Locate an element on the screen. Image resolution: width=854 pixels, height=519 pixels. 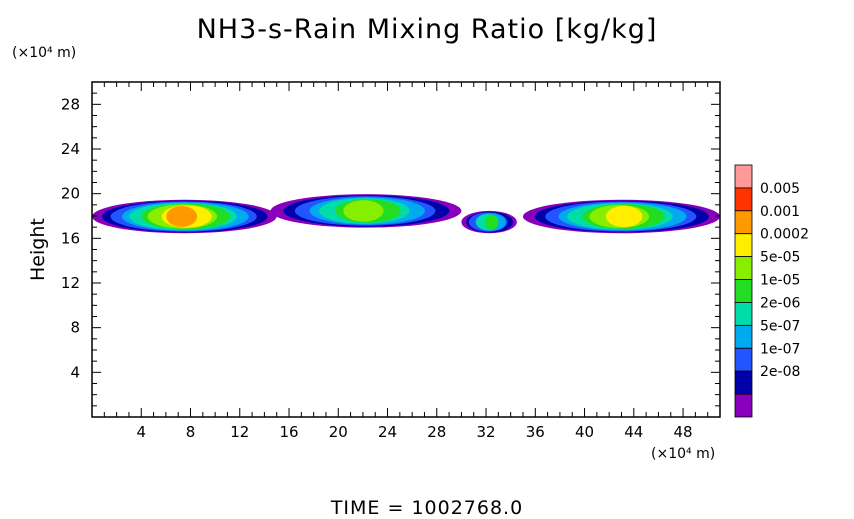
x-tick-label: 12 is located at coordinates (239, 432).